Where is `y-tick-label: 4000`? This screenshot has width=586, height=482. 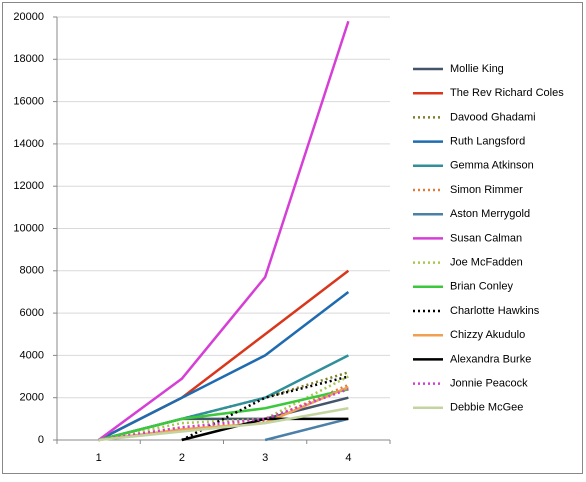 y-tick-label: 4000 is located at coordinates (32, 355).